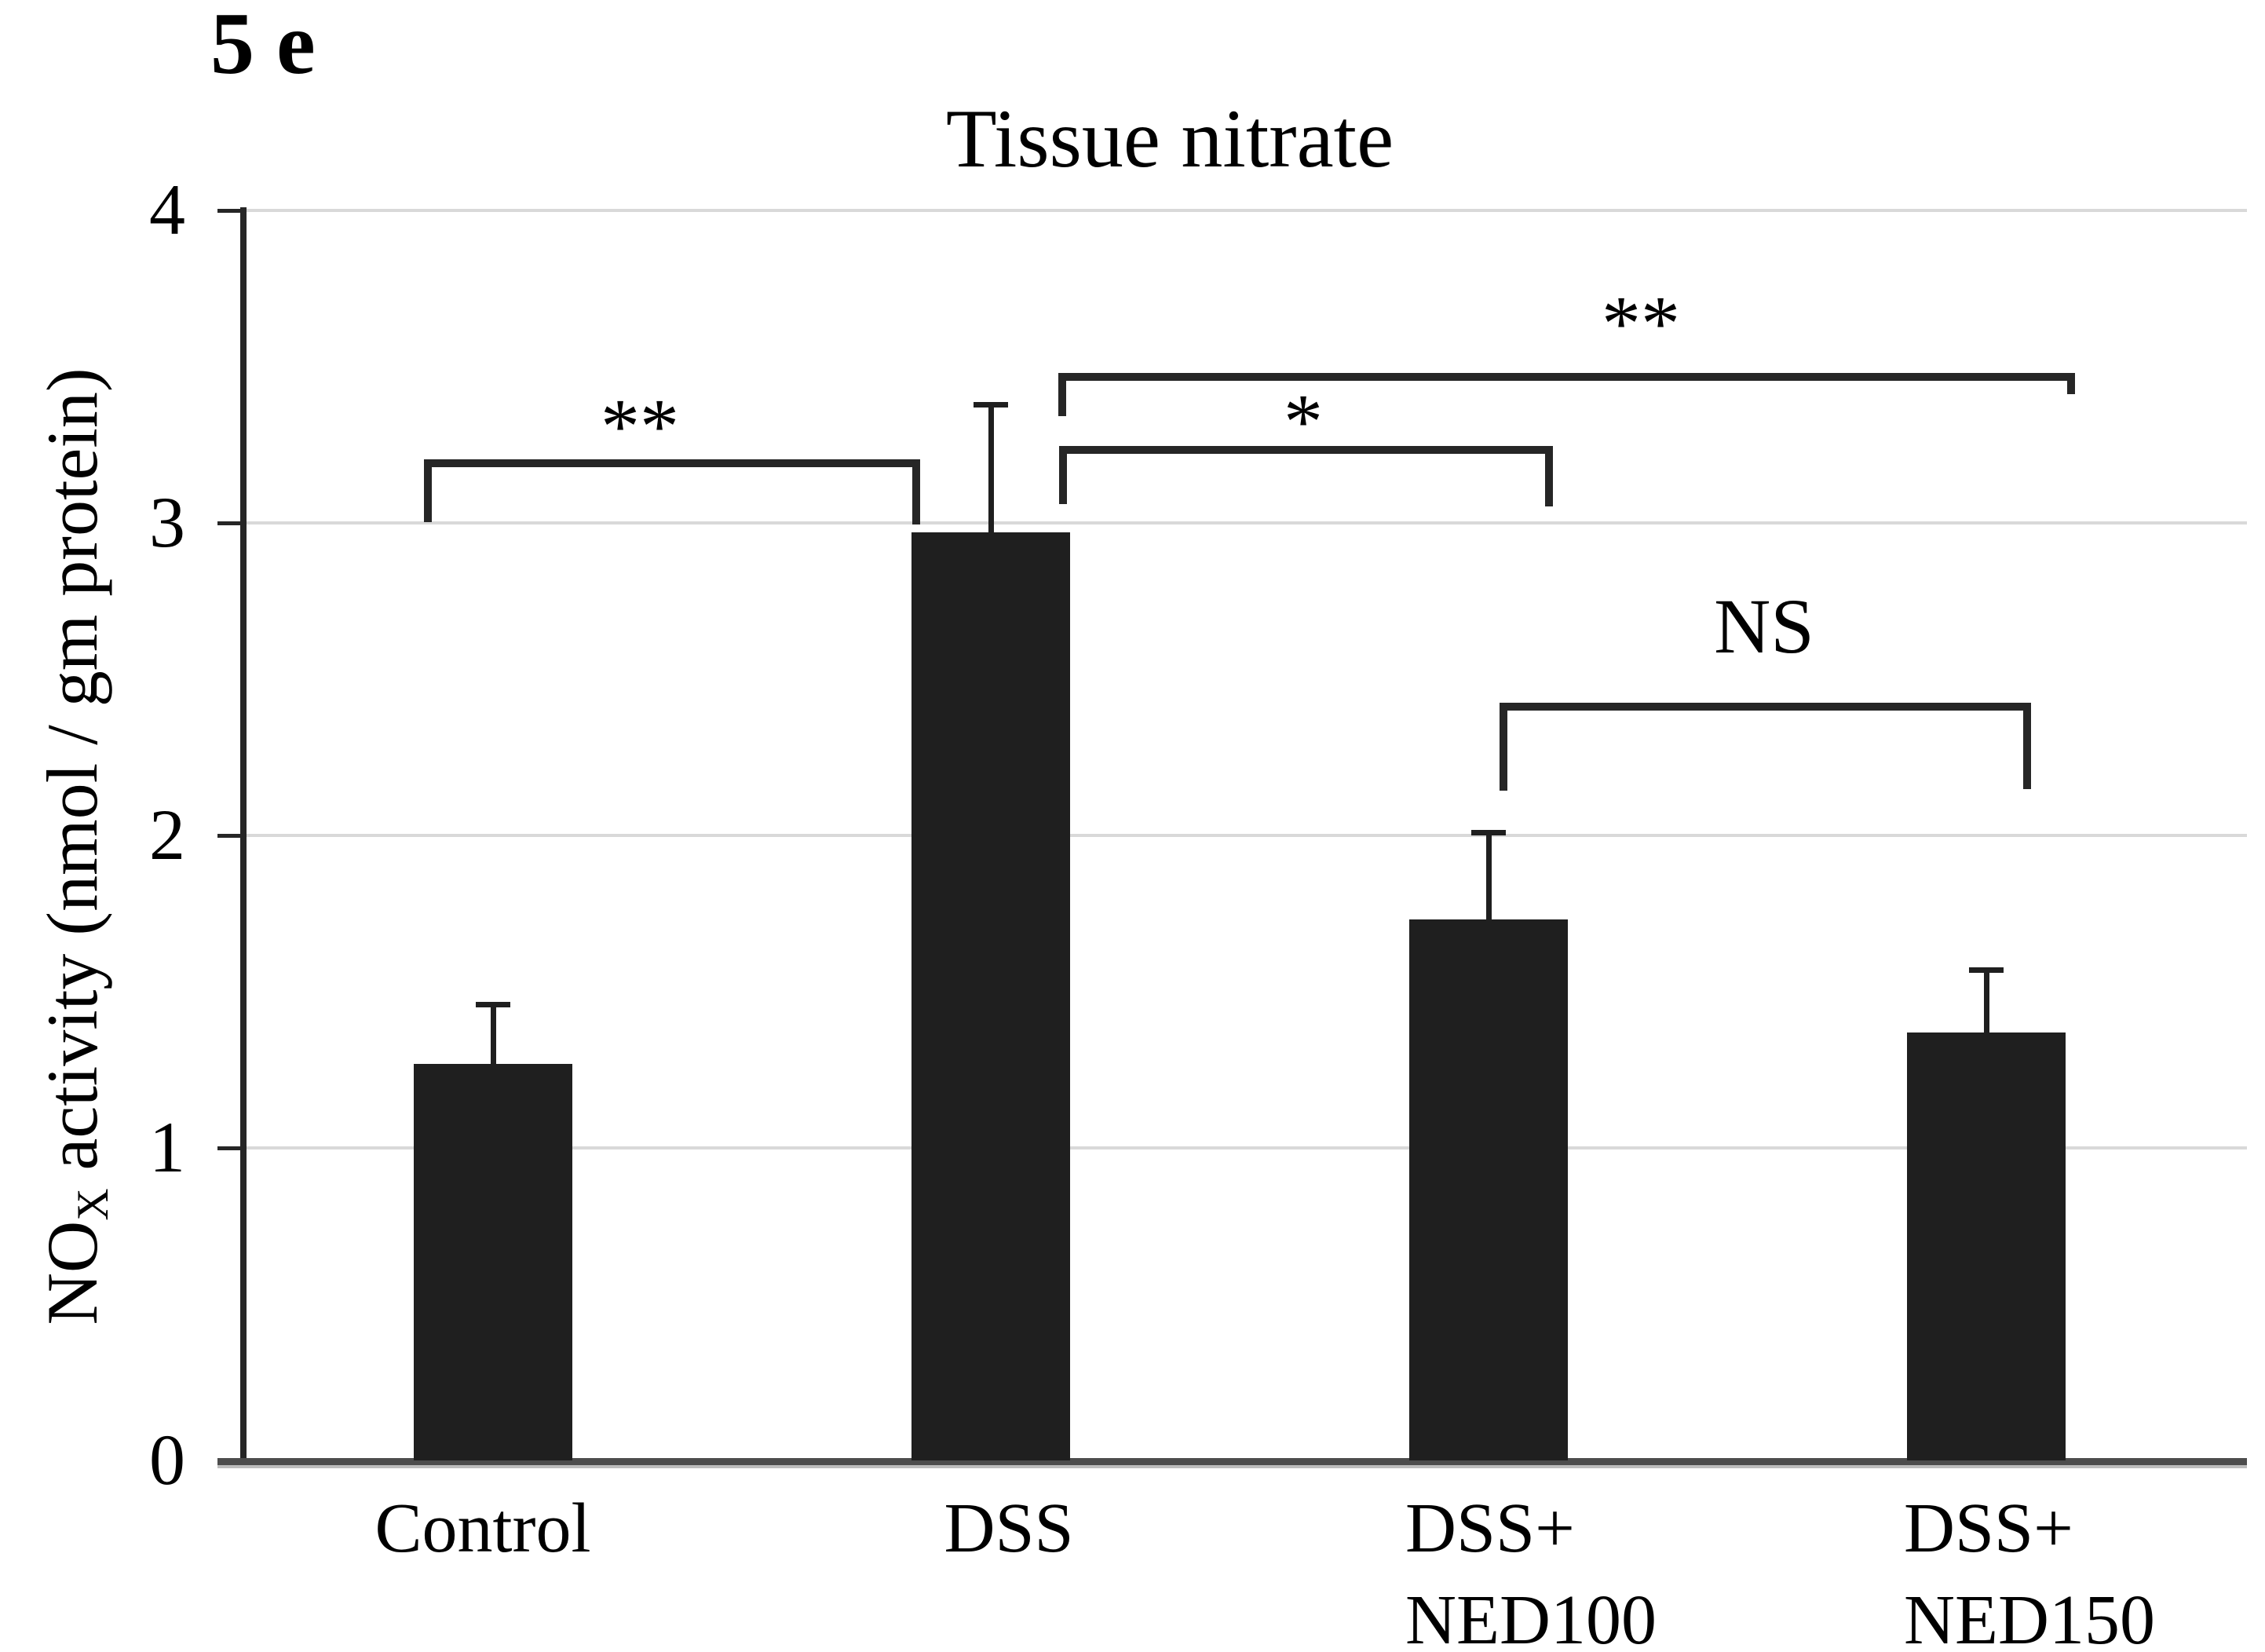 This screenshot has width=2265, height=1652. Describe the element at coordinates (263, 46) in the screenshot. I see `figure-panel-label: 5 e` at that location.